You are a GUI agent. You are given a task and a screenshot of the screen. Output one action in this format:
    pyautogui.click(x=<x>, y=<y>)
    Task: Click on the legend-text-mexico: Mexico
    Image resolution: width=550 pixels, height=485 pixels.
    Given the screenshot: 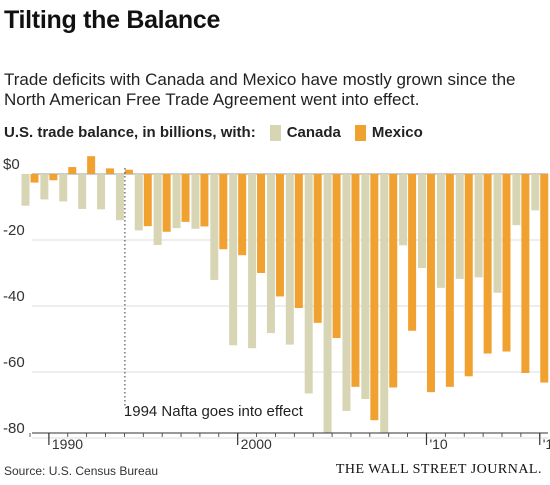 What is the action you would take?
    pyautogui.click(x=397, y=132)
    